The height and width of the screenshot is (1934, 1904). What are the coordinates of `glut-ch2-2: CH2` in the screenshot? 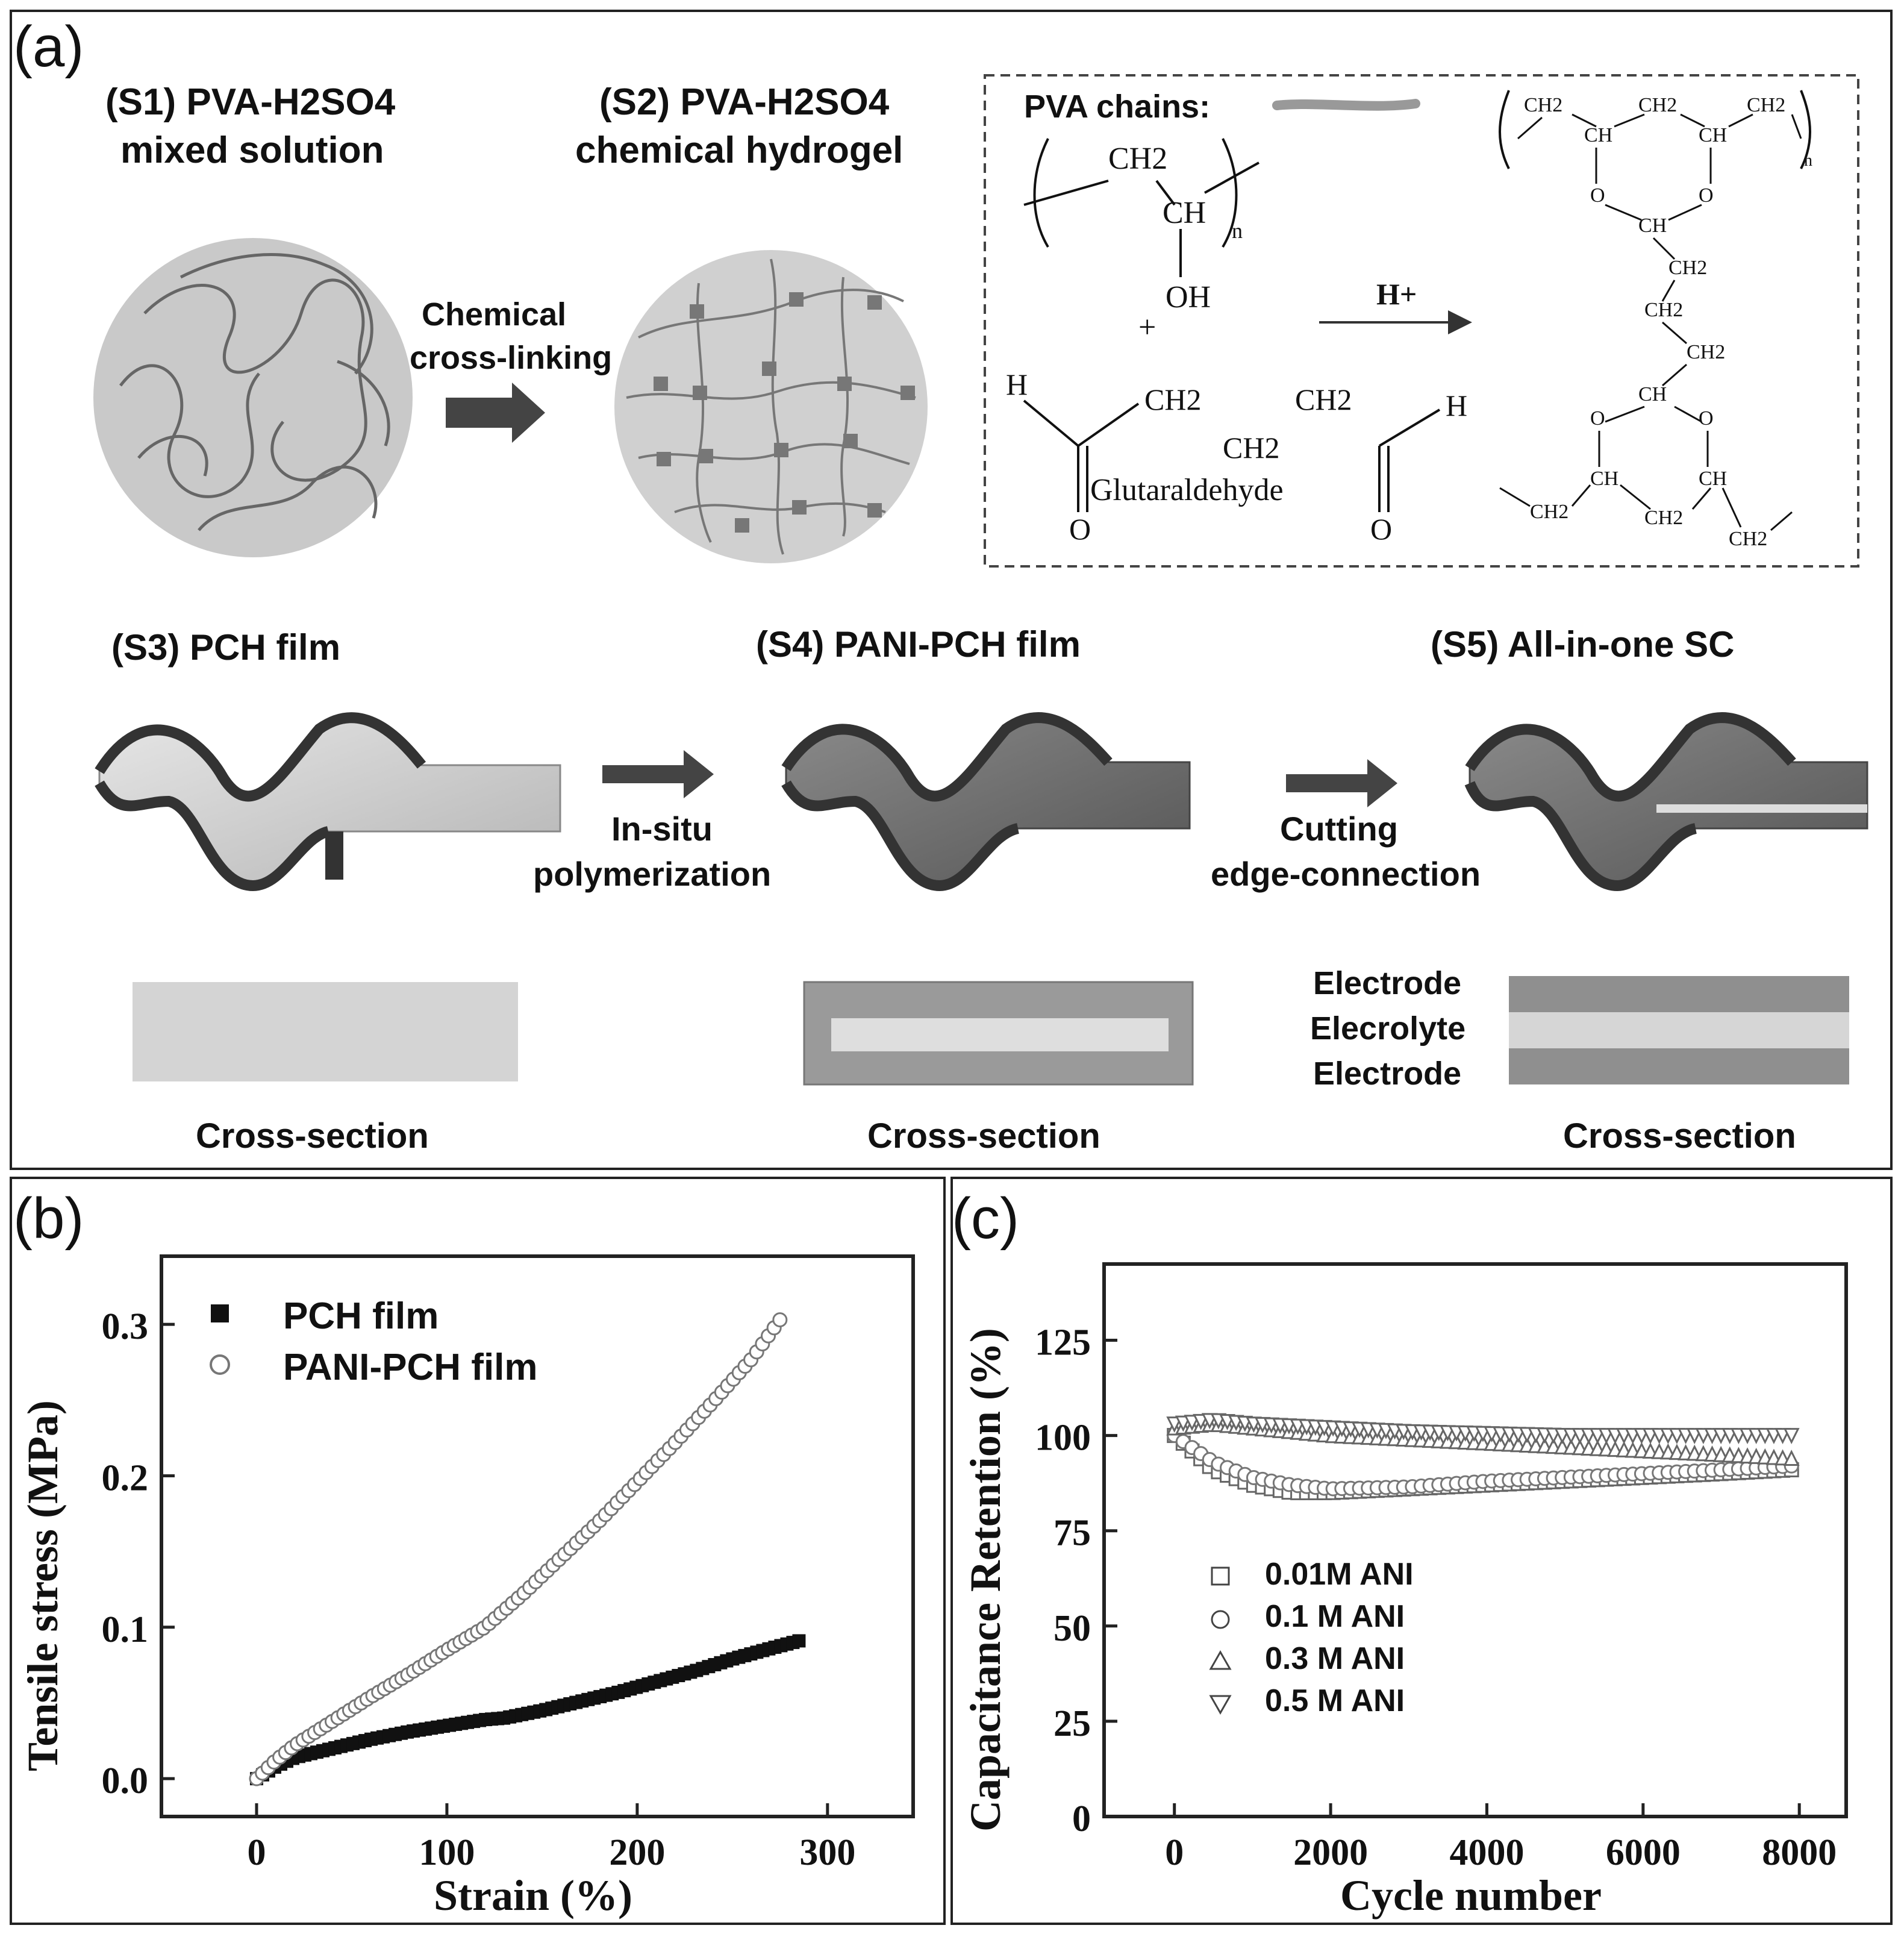 It's located at (1251, 448).